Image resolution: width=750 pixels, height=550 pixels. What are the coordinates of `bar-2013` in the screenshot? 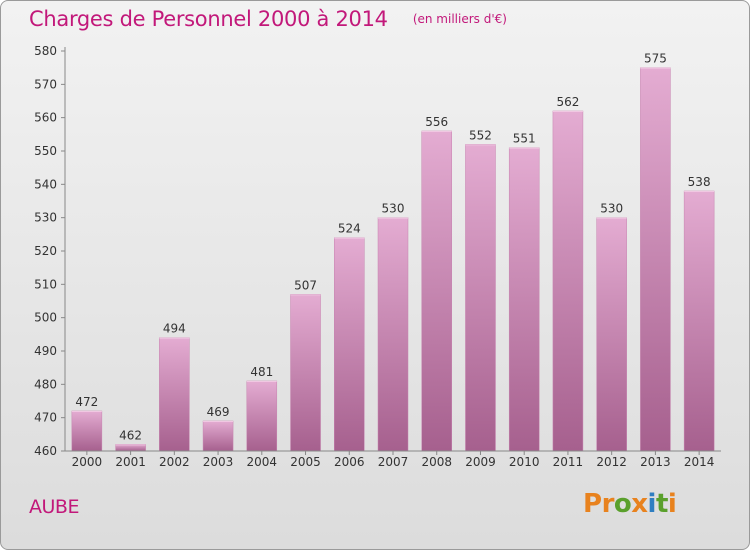 It's located at (655, 259).